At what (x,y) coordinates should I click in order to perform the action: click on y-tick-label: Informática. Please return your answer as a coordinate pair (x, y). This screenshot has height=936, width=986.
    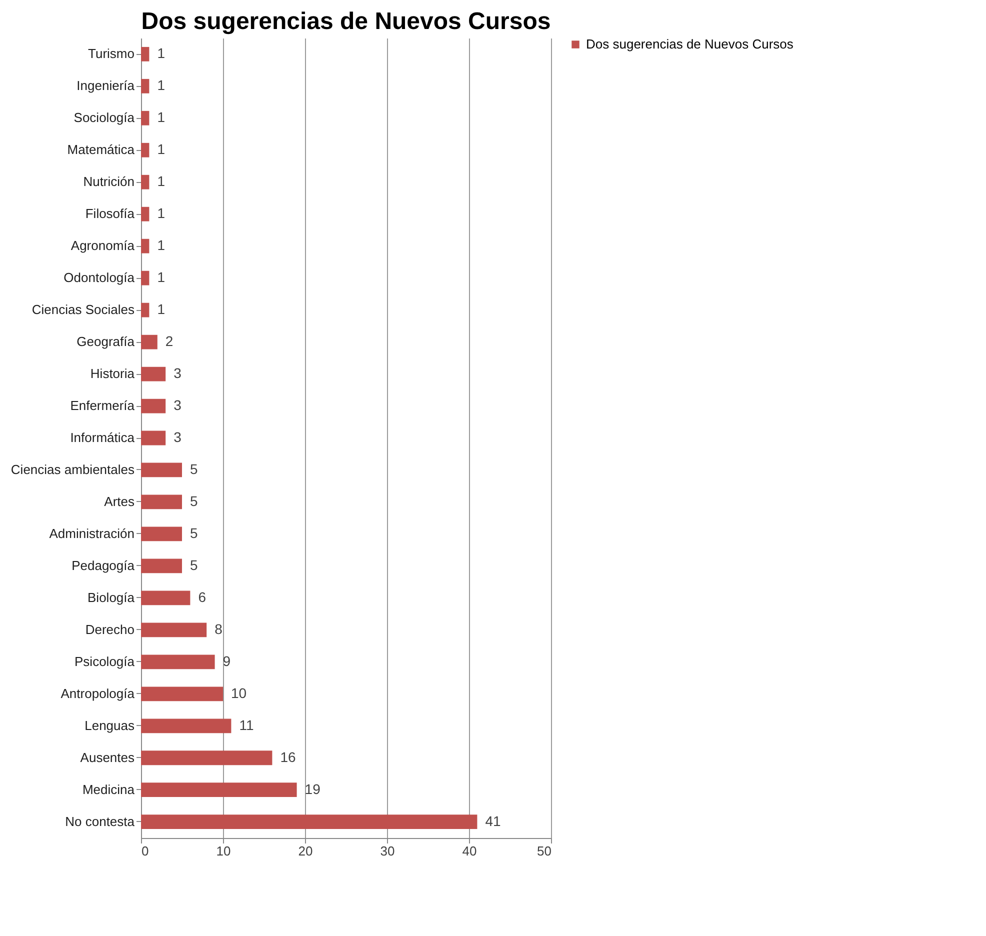
    Looking at the image, I should click on (103, 437).